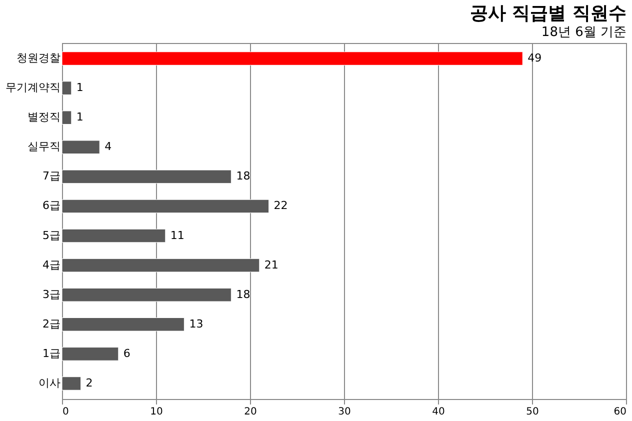 This screenshot has width=632, height=421. Describe the element at coordinates (535, 58) in the screenshot. I see `data-label: 49` at that location.